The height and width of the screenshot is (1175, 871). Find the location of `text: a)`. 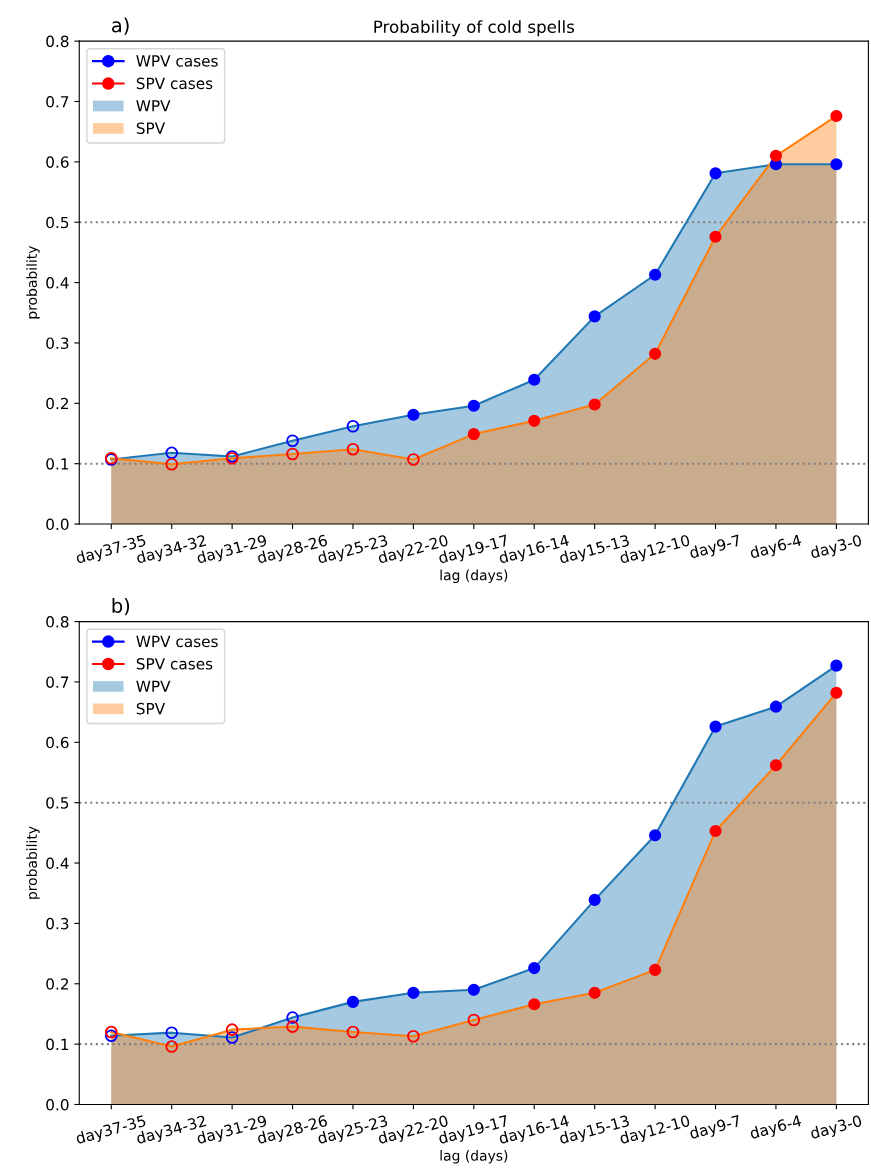

text: a) is located at coordinates (120, 26).